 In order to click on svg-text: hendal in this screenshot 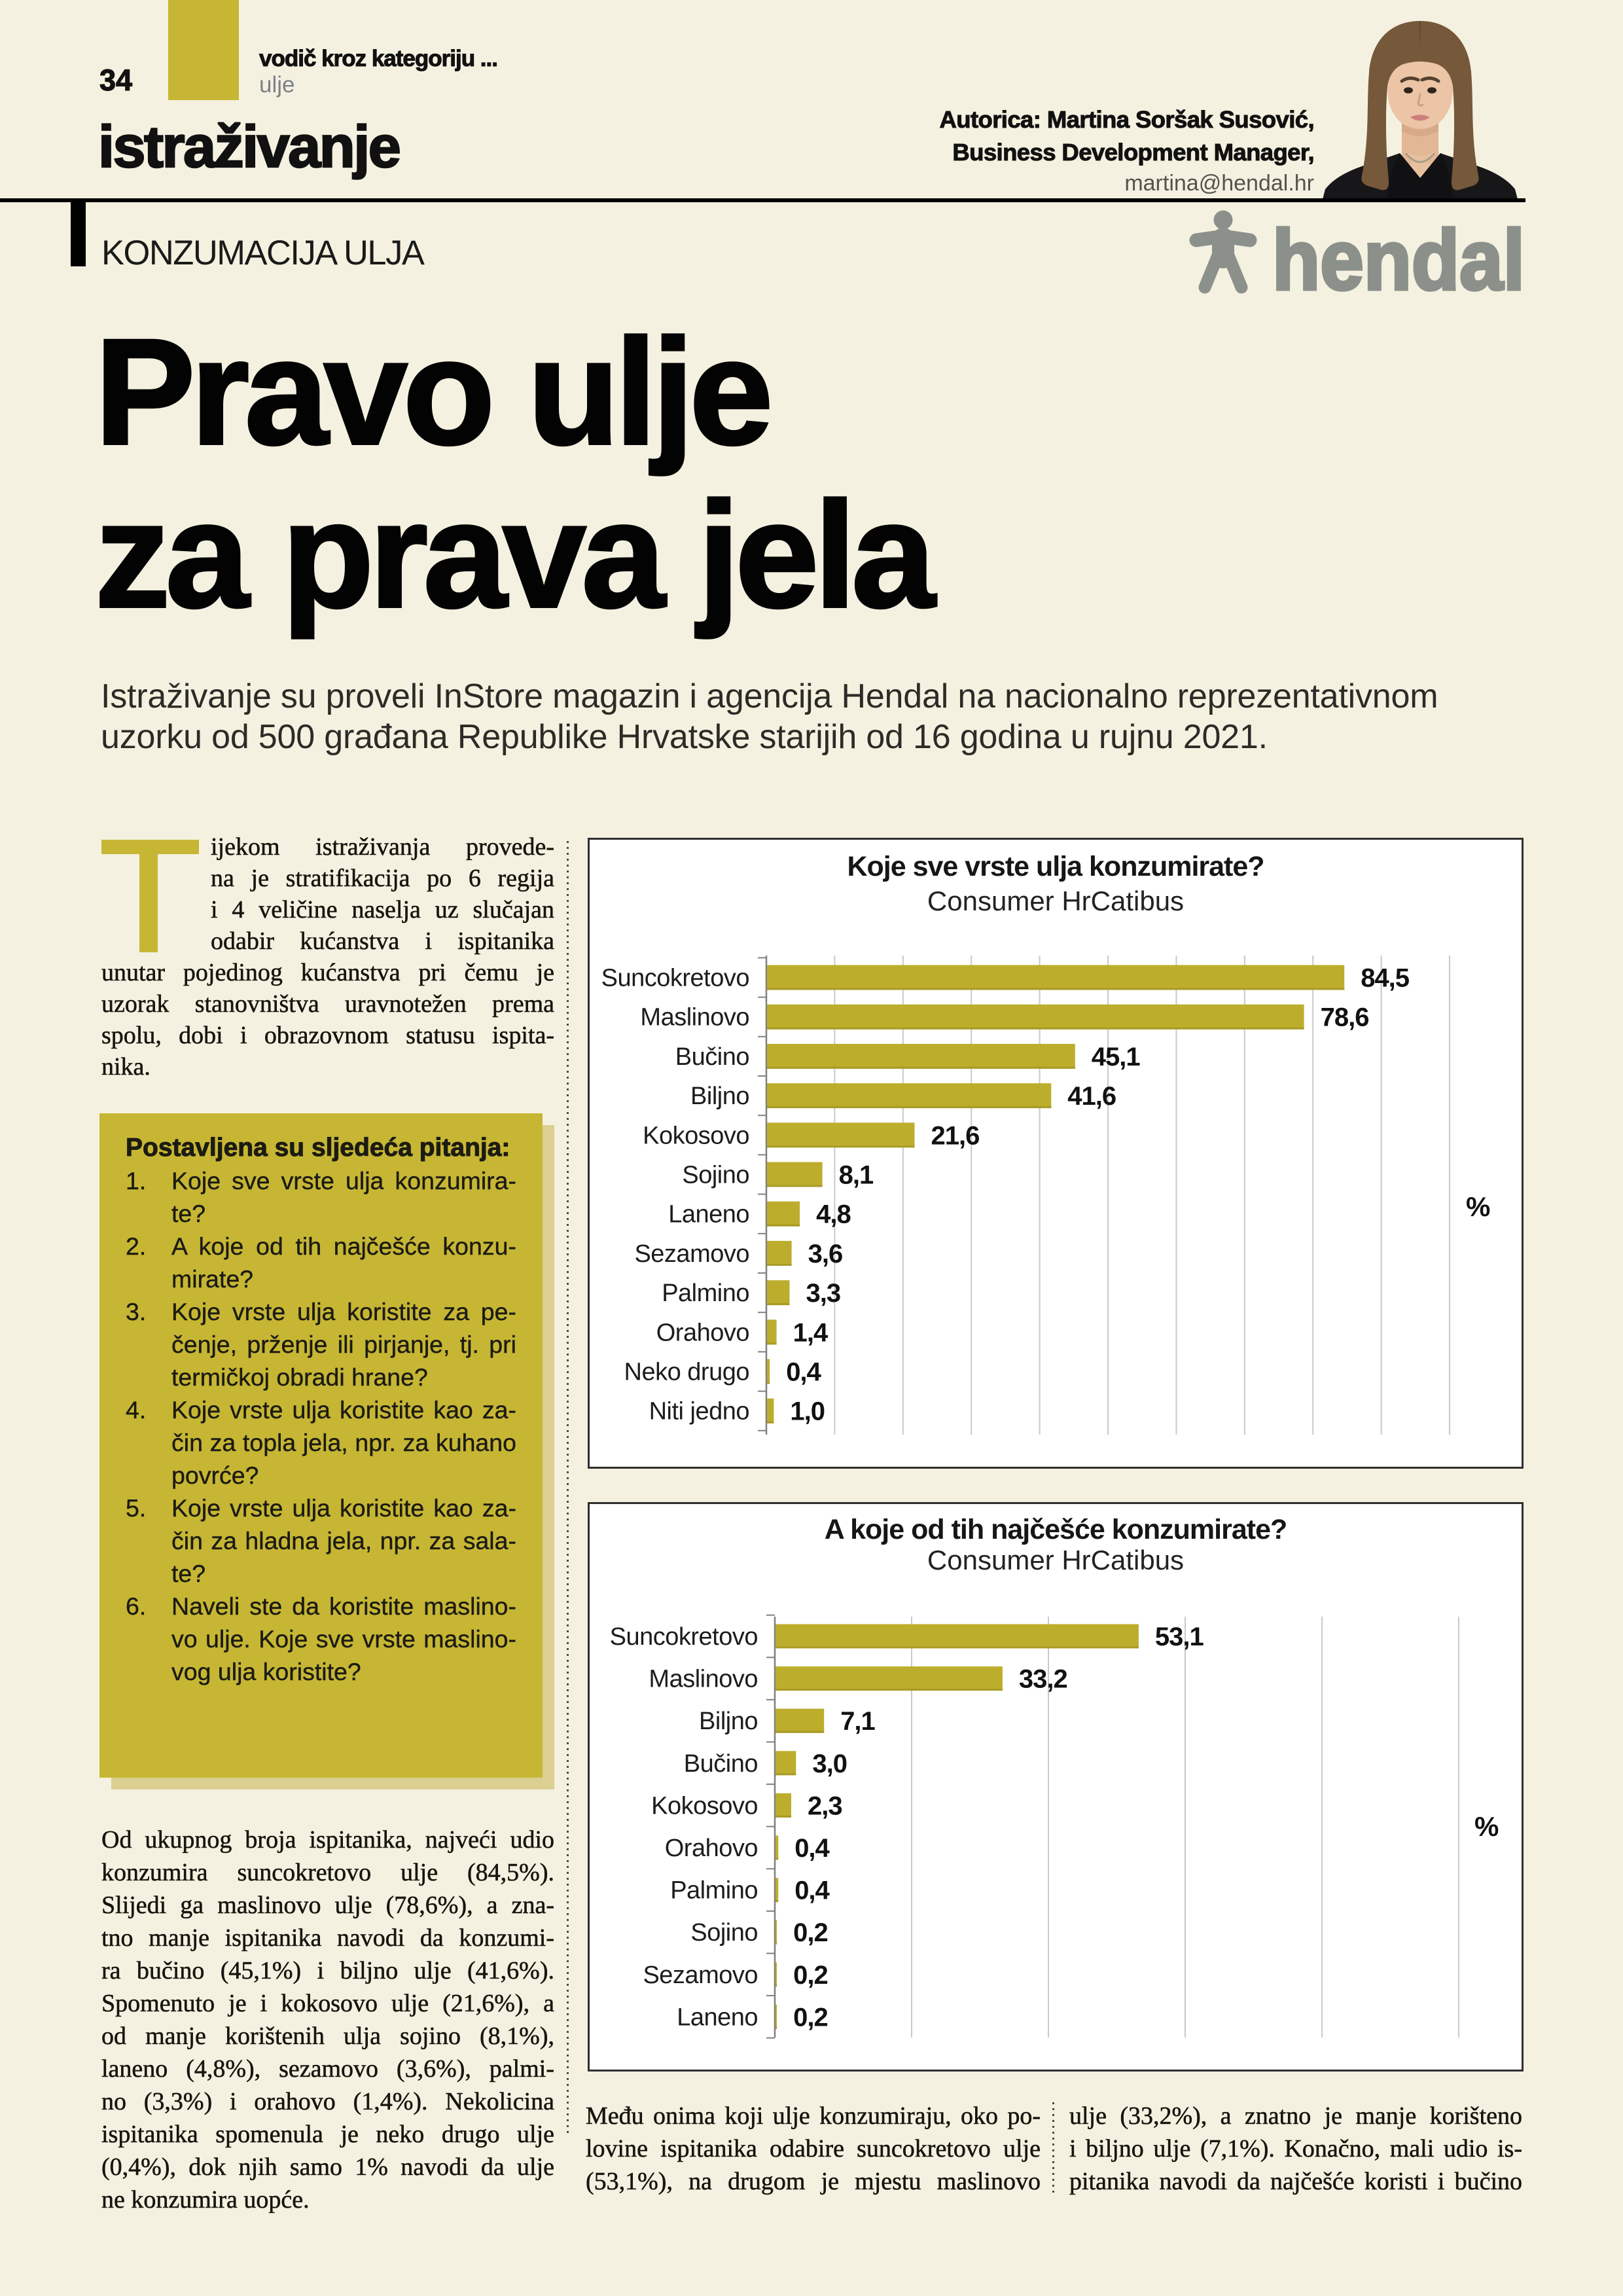, I will do `click(1398, 255)`.